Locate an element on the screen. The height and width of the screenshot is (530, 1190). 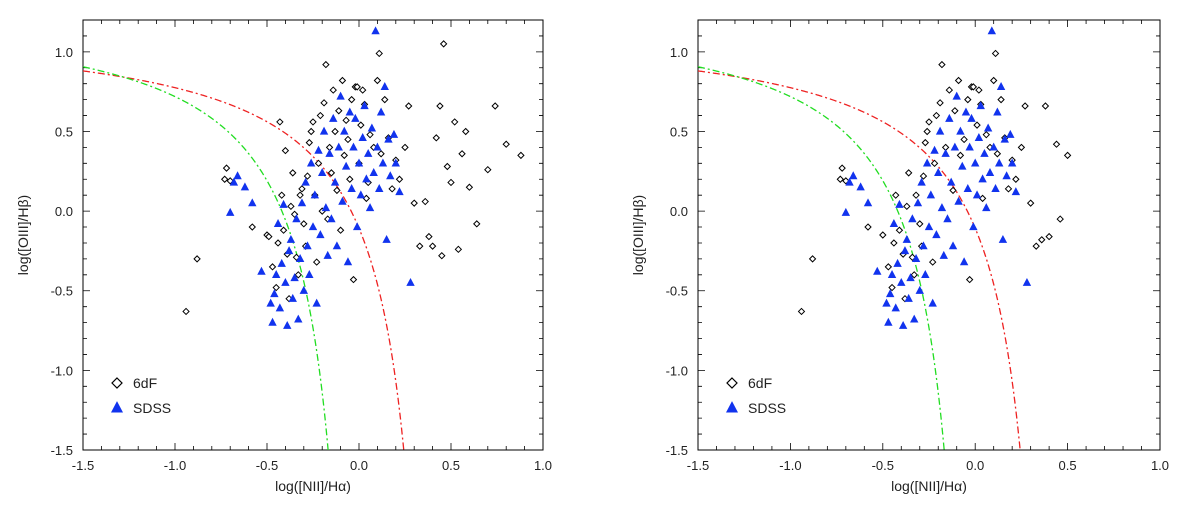
legend: 6dF SDSS is located at coordinates (141, 395).